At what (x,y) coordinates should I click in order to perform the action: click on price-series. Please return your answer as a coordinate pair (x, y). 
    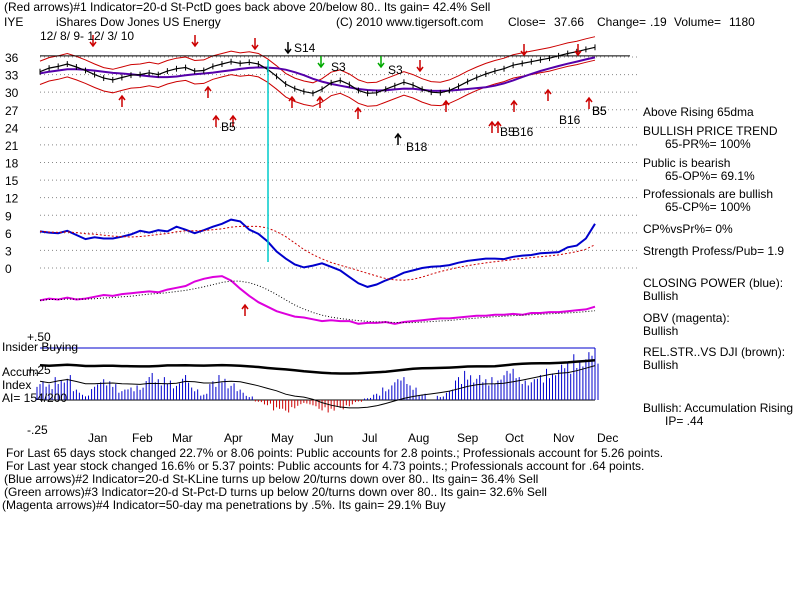
    Looking at the image, I should click on (317, 70).